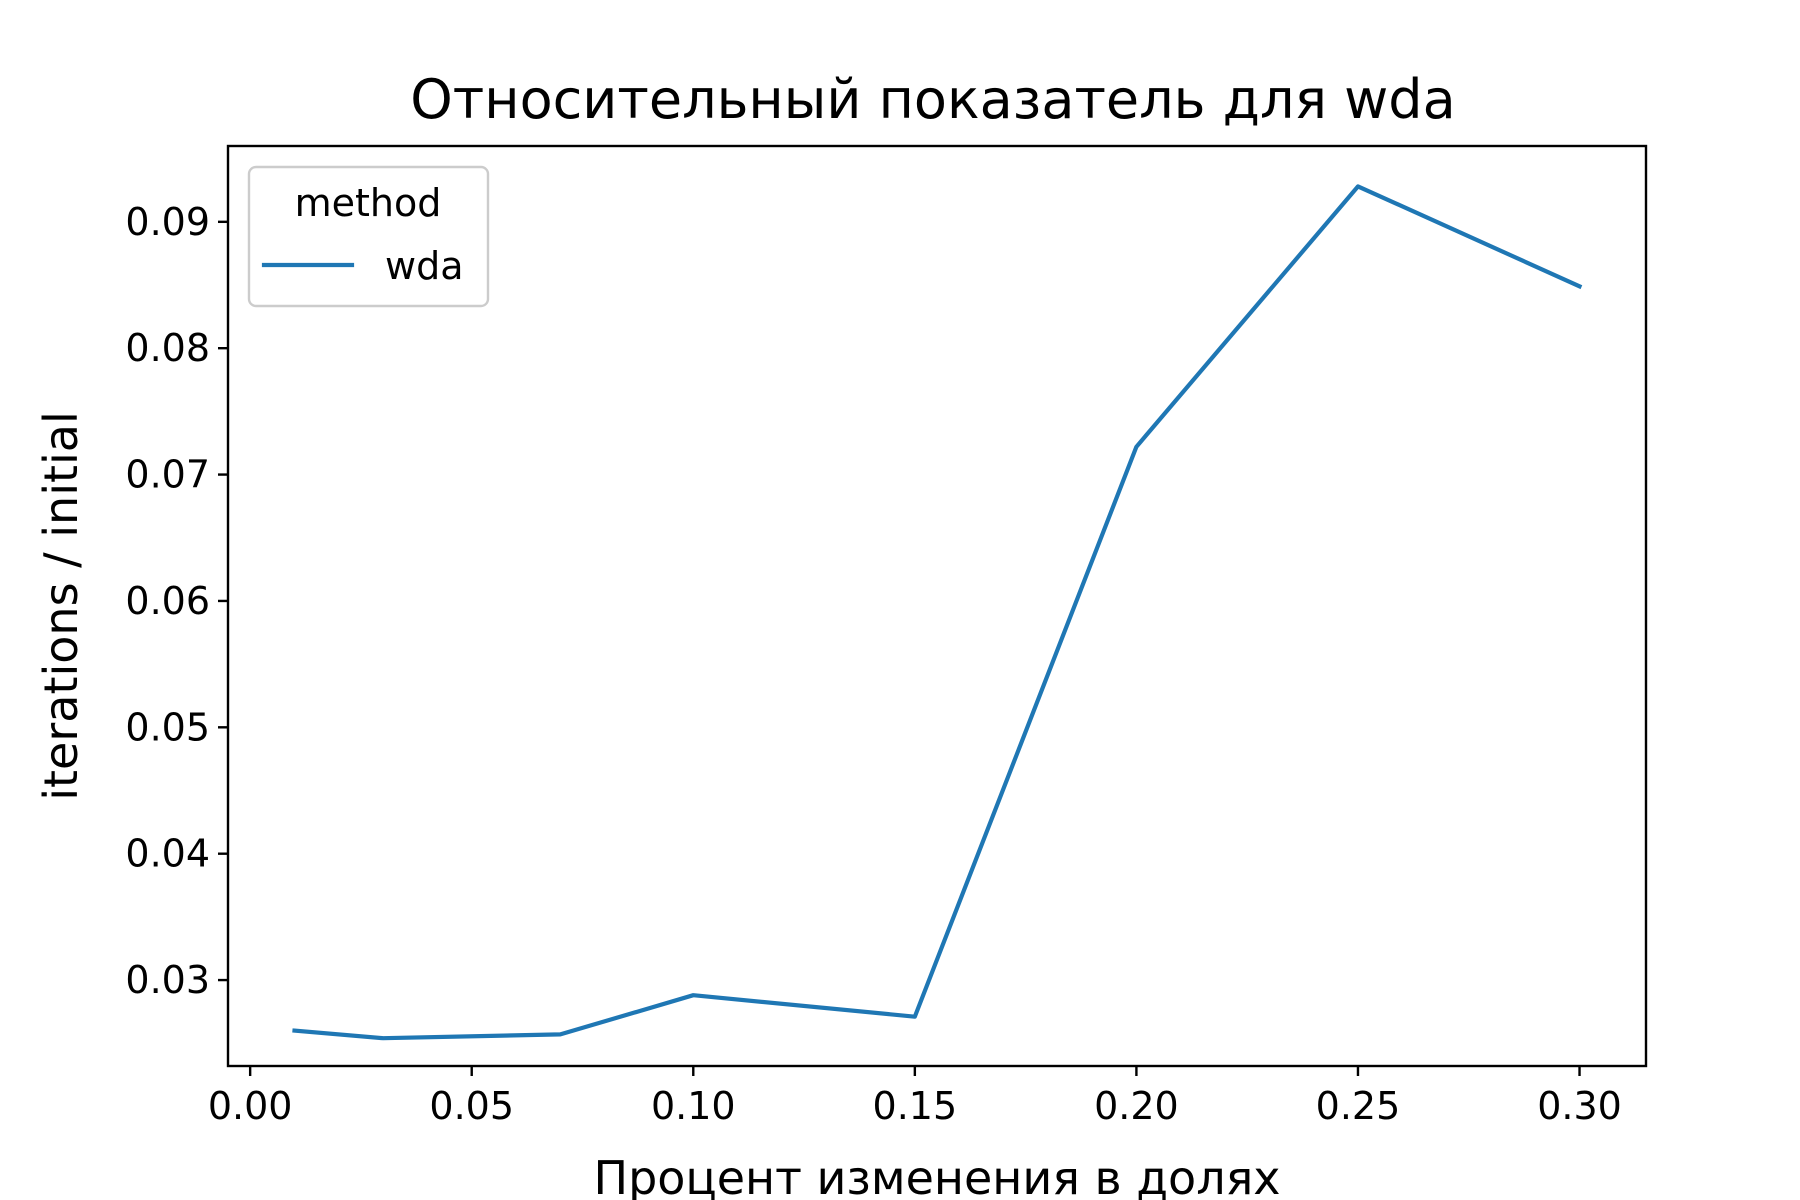 The height and width of the screenshot is (1200, 1800). Describe the element at coordinates (250, 1106) in the screenshot. I see `x-tick-label: 0.00` at that location.